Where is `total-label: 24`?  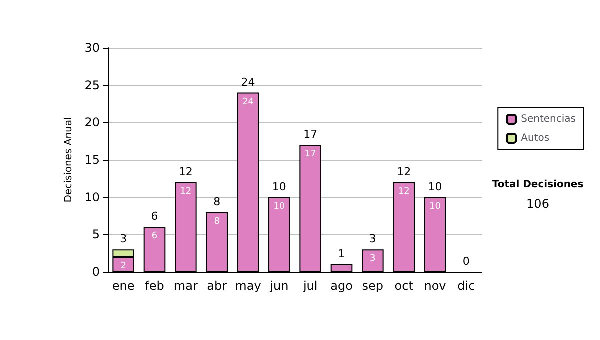 total-label: 24 is located at coordinates (248, 82).